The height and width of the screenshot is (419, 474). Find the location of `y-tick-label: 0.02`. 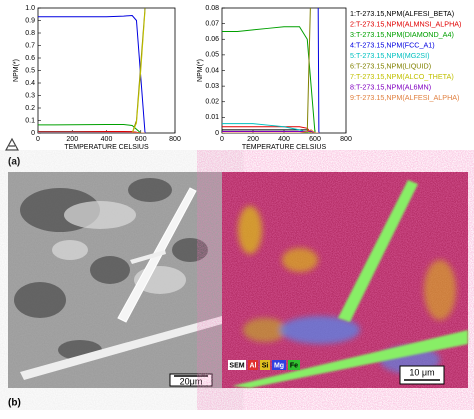

y-tick-label: 0.02 is located at coordinates (212, 102).